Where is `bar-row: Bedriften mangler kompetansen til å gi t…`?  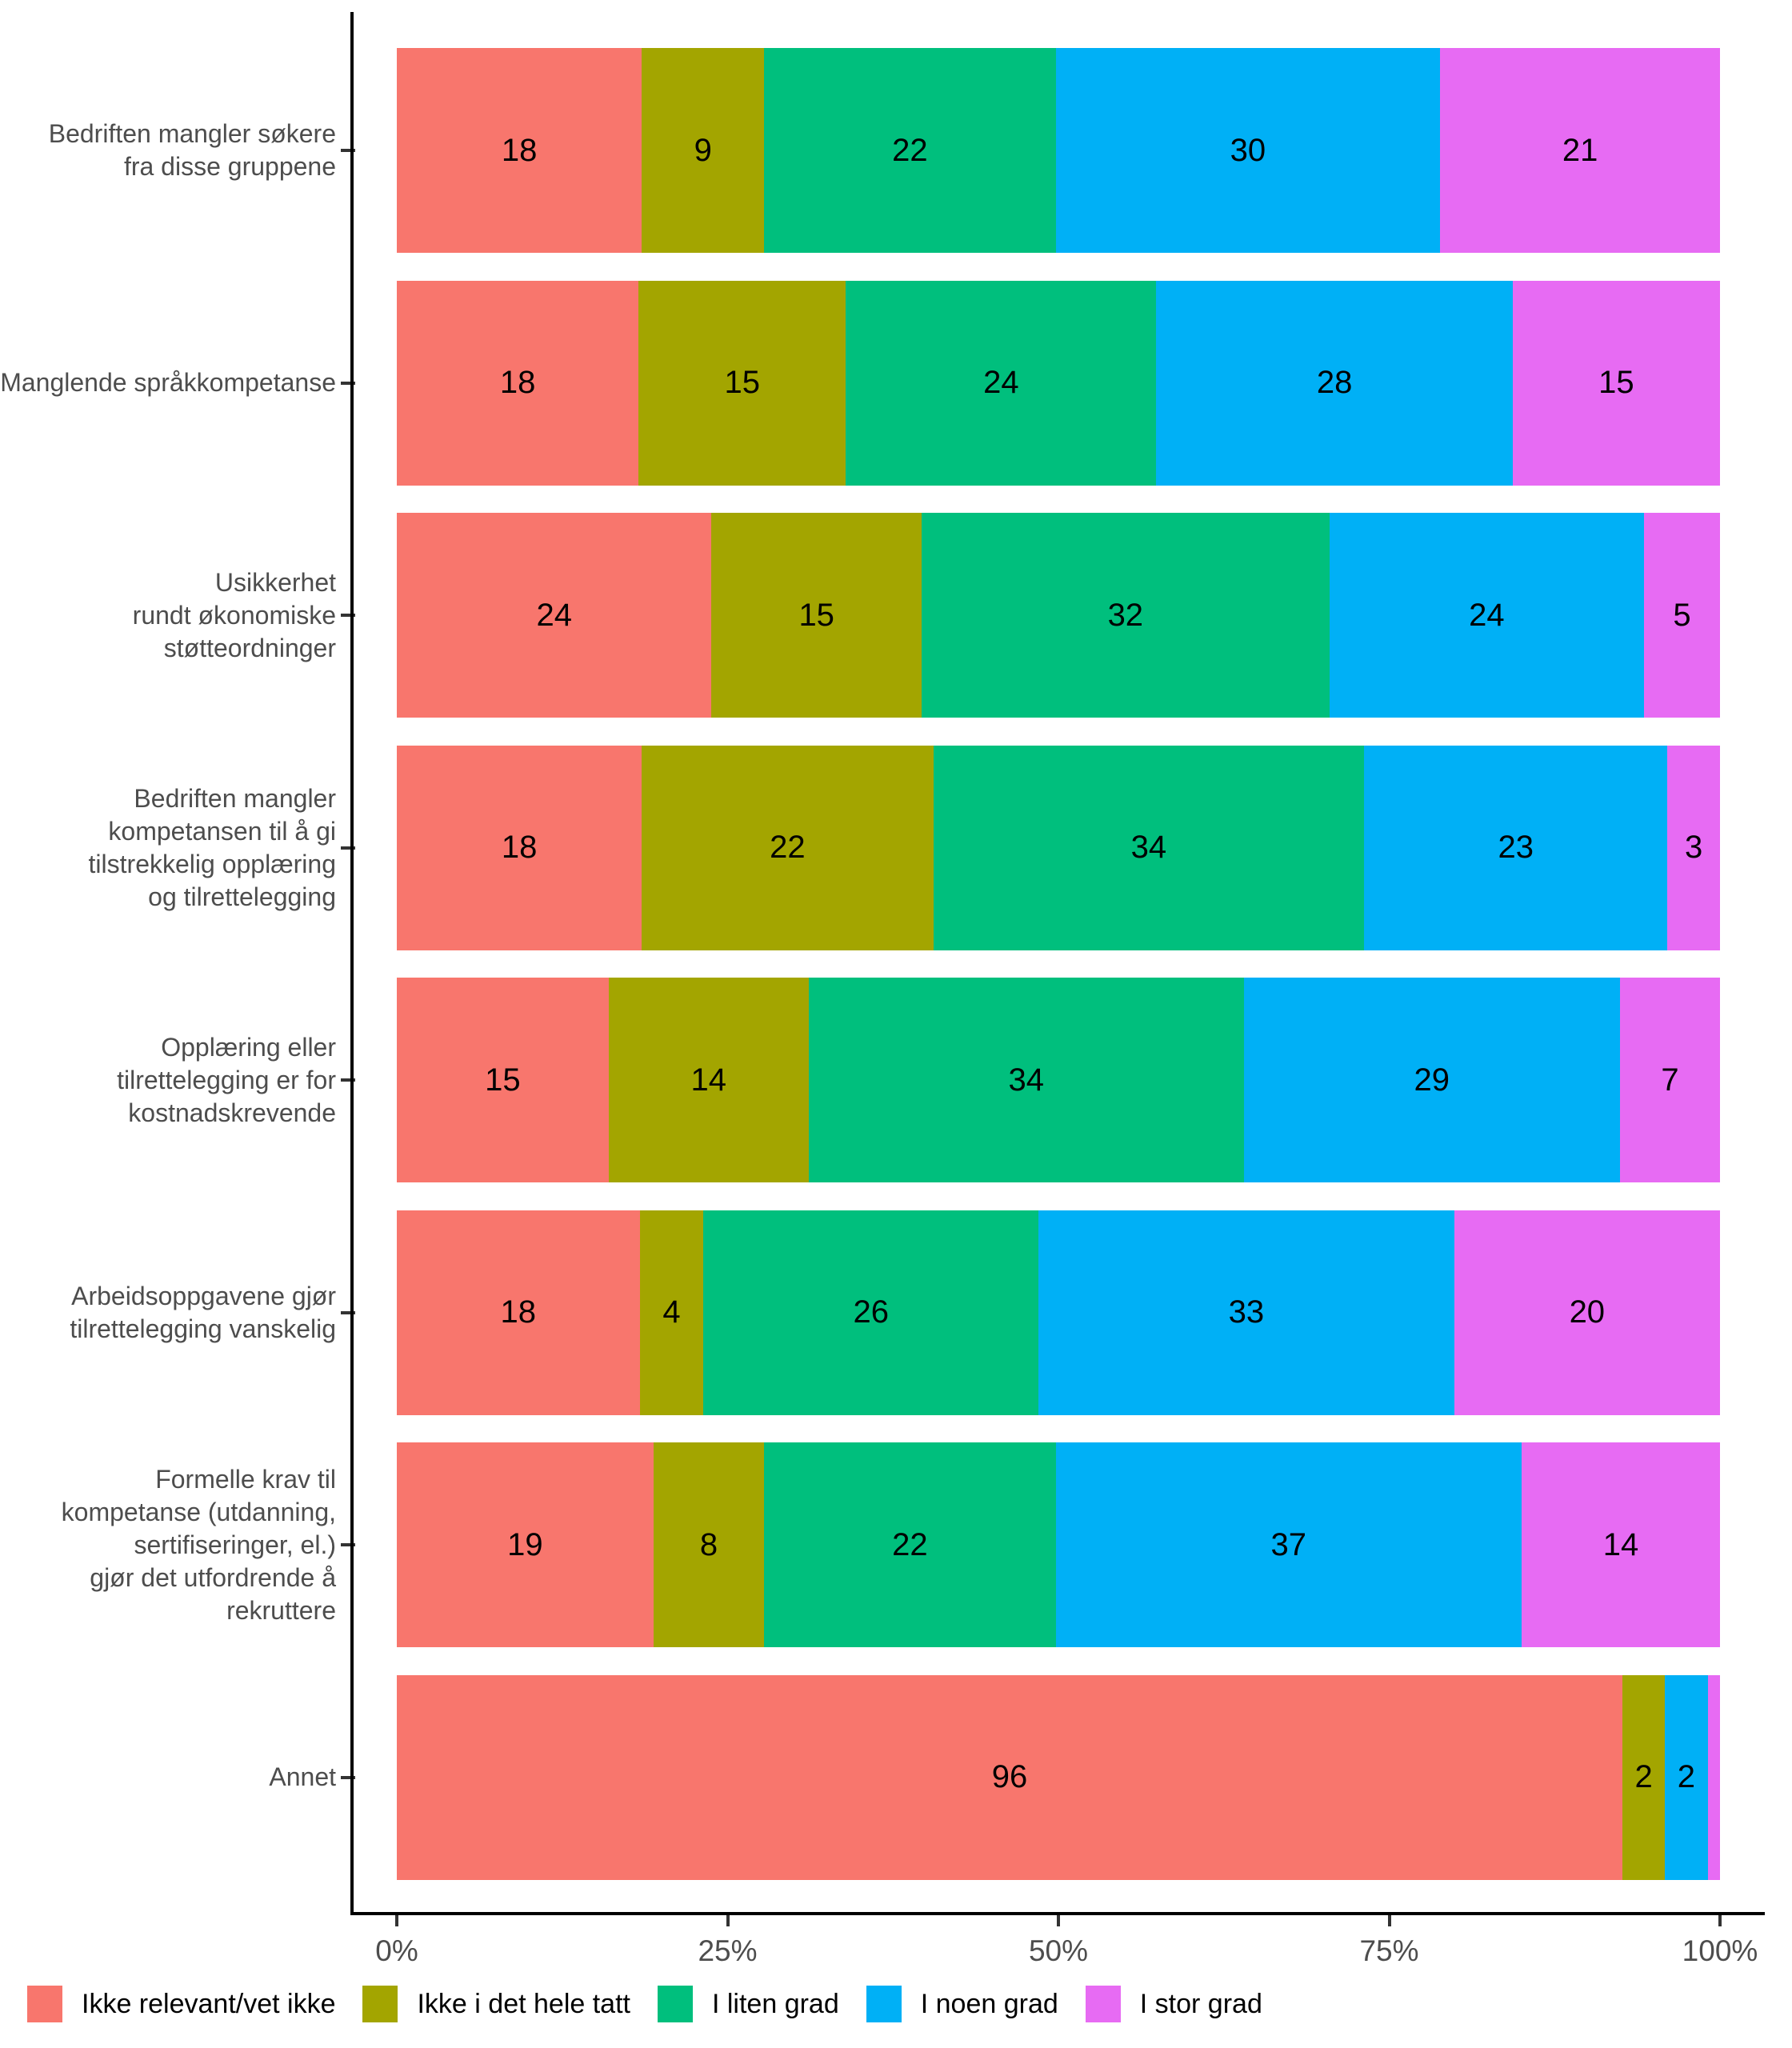 bar-row: Bedriften mangler kompetansen til å gi t… is located at coordinates (882, 848).